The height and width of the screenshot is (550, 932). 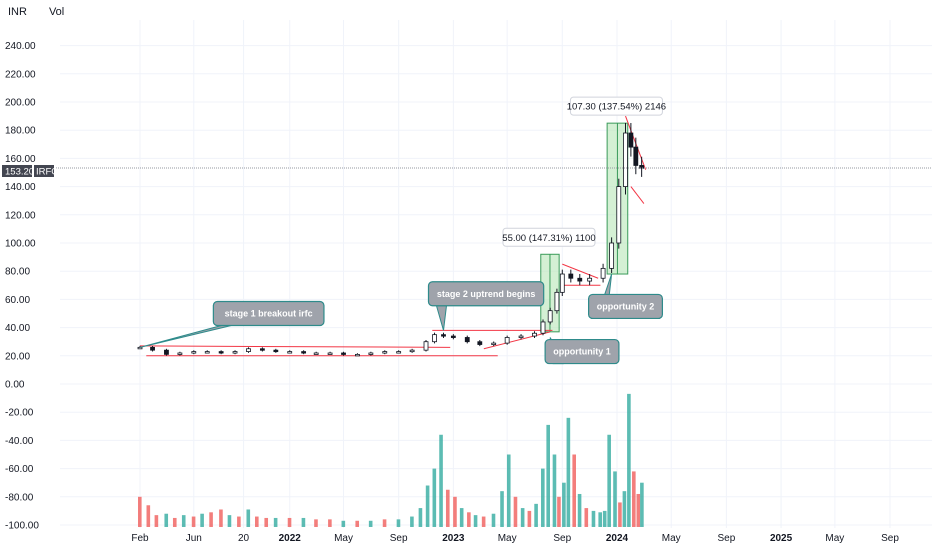 I want to click on callout-text: stage 1 breakout irfc, so click(x=269, y=314).